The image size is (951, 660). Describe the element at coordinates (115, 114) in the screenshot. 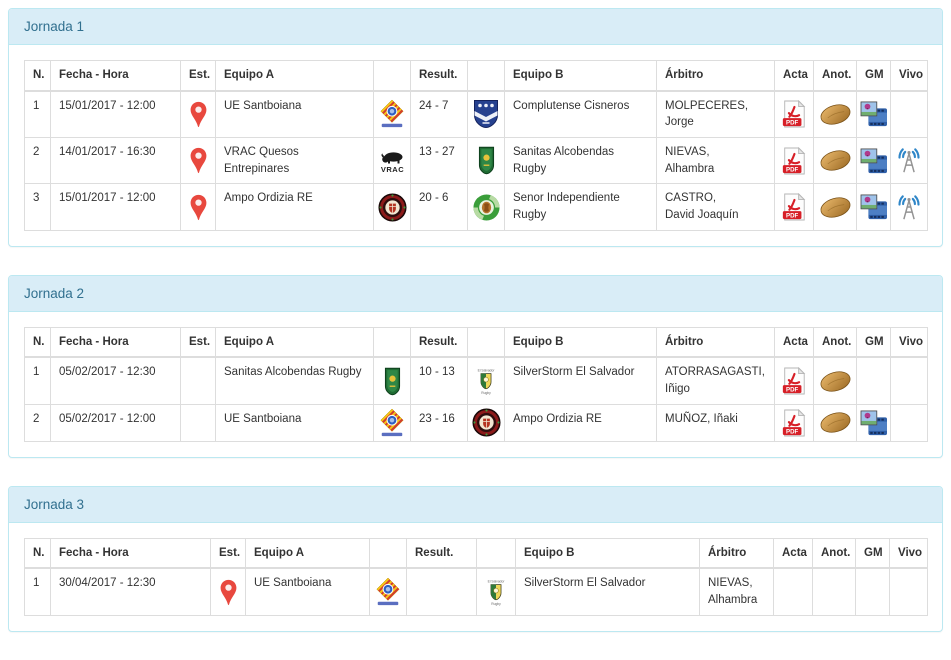

I see `date-cell: 15/01/2017 - 12:00` at that location.